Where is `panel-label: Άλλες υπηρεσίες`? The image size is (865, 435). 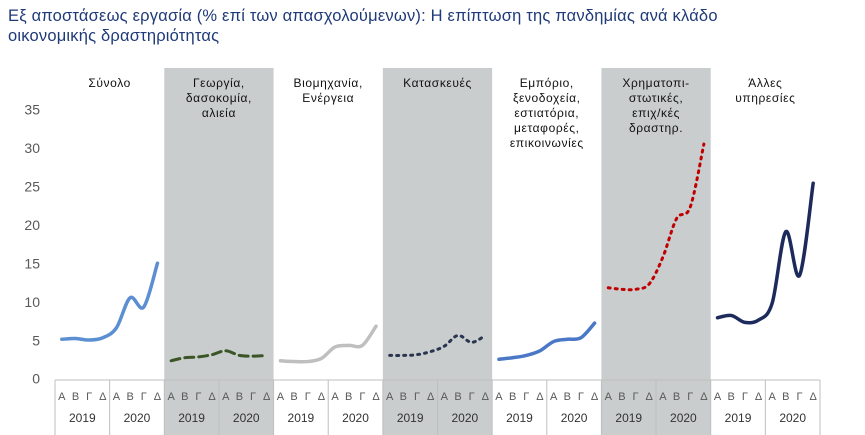
panel-label: Άλλες υπηρεσίες is located at coordinates (765, 90).